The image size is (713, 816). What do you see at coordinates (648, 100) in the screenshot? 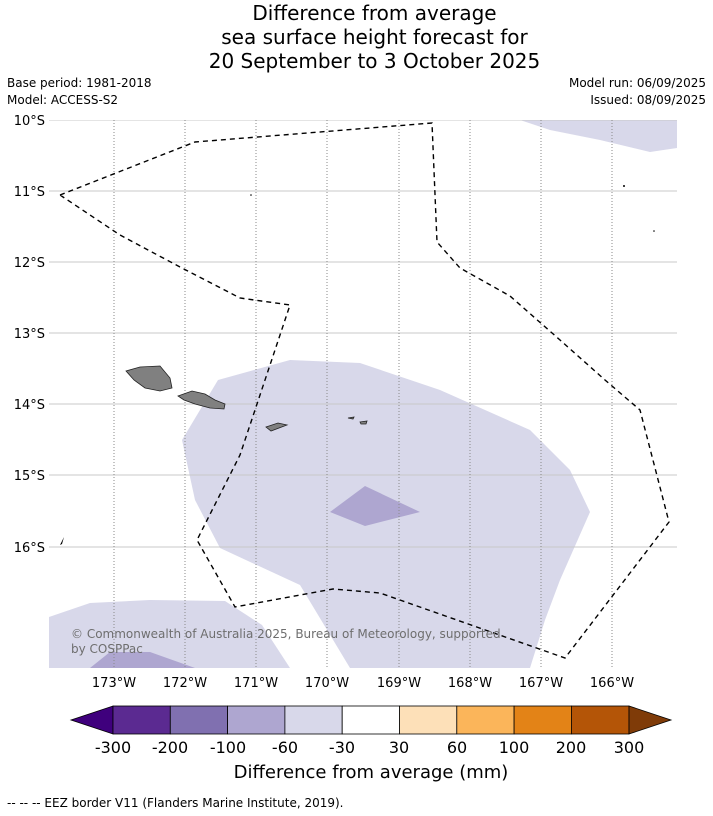
I see `issued-date: Issued: 08/09/2025` at bounding box center [648, 100].